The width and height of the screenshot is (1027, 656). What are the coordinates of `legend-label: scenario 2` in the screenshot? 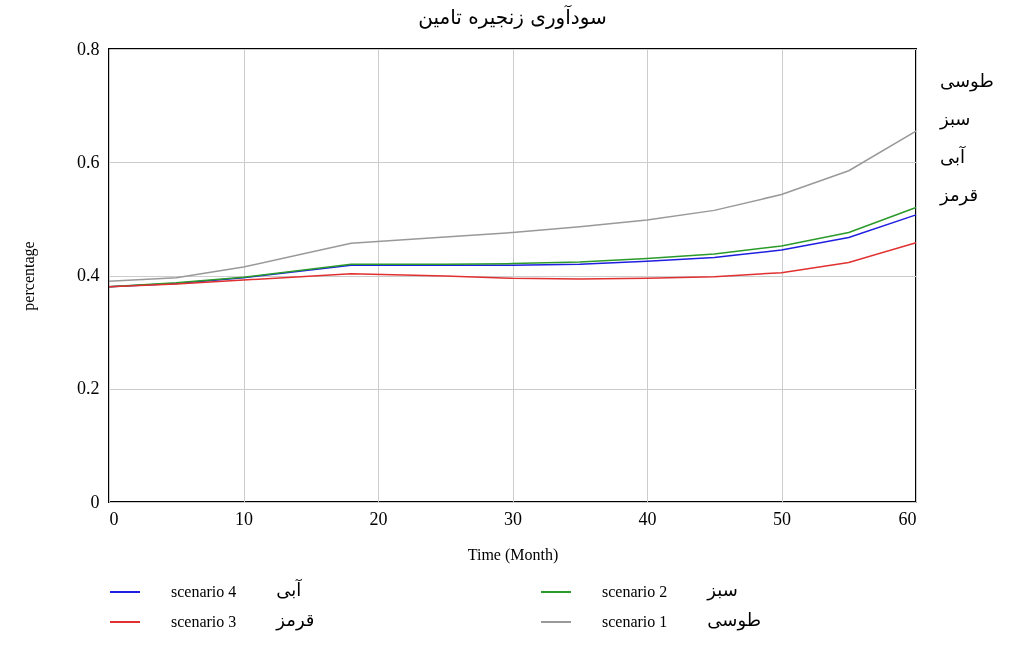 It's located at (635, 591).